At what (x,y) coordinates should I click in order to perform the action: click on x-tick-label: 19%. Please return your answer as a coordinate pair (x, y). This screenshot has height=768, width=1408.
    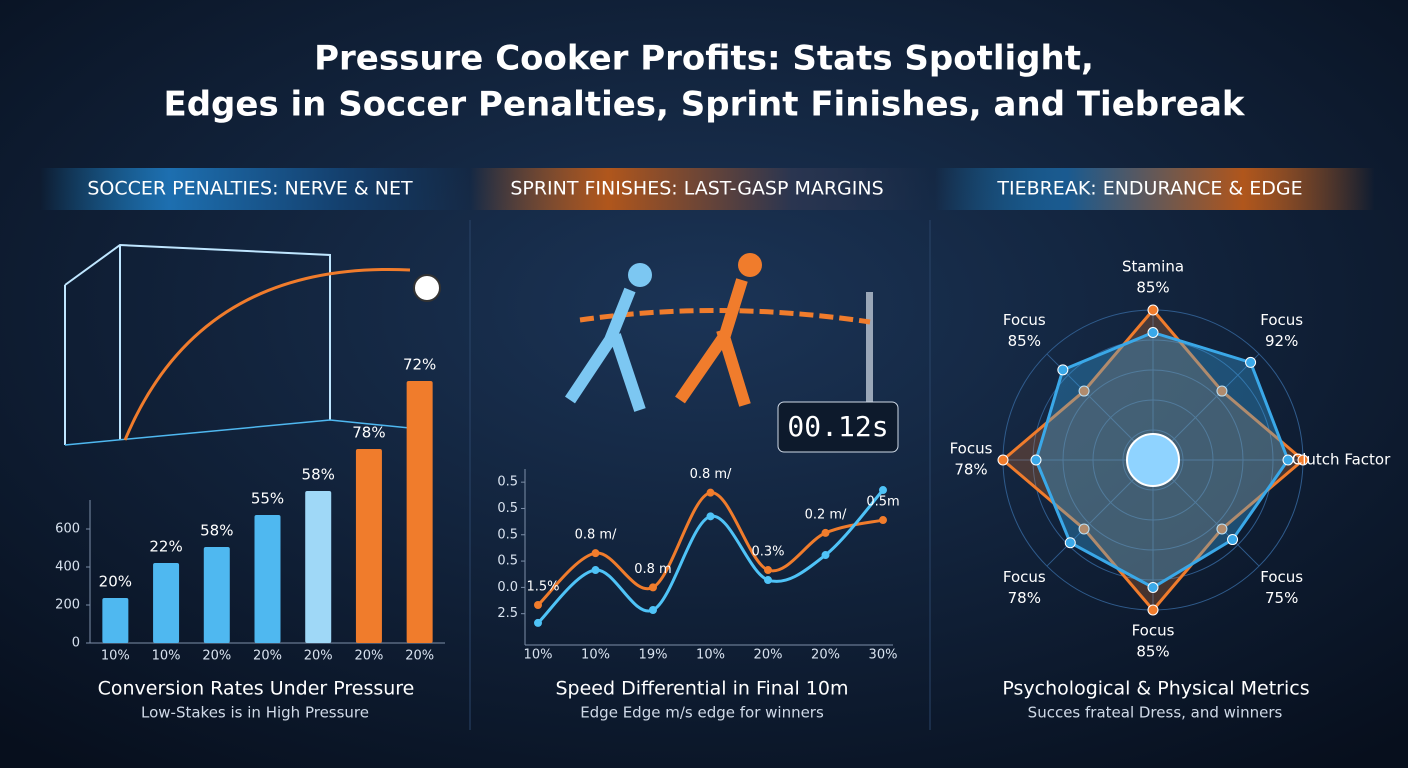
    Looking at the image, I should click on (653, 655).